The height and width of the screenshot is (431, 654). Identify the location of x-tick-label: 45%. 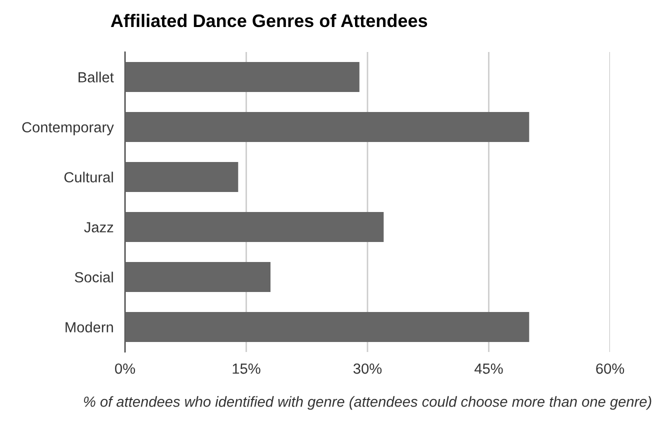
(488, 369).